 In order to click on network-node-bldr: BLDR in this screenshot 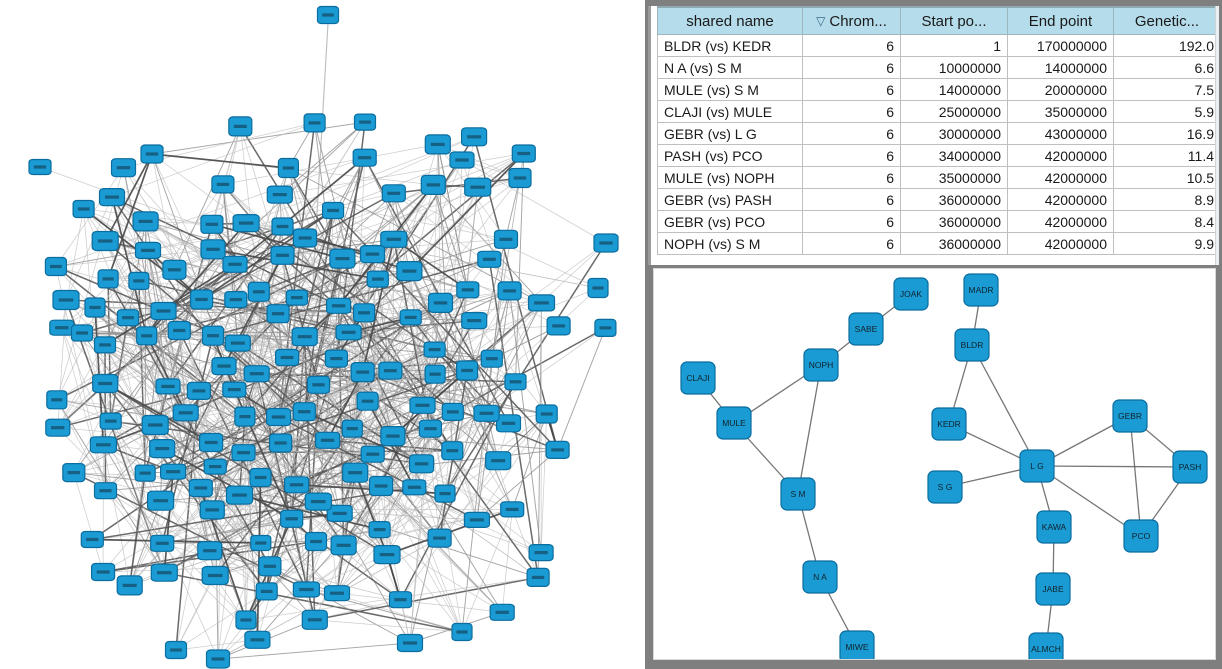, I will do `click(972, 345)`.